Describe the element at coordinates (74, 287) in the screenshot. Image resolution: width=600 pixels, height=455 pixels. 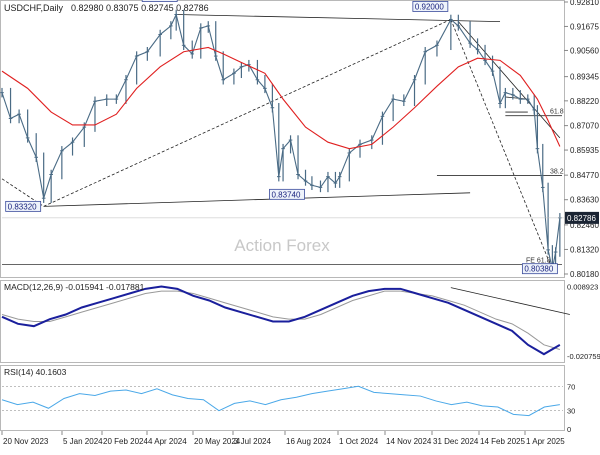
I see `macd-header: MACD(12,26,9) -0.015941 -0.017881` at that location.